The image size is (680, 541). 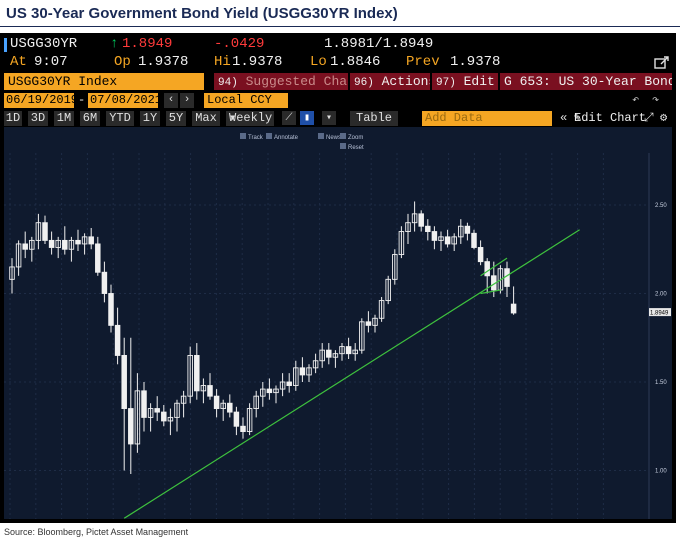 I want to click on period-5y: 5Y, so click(x=176, y=118).